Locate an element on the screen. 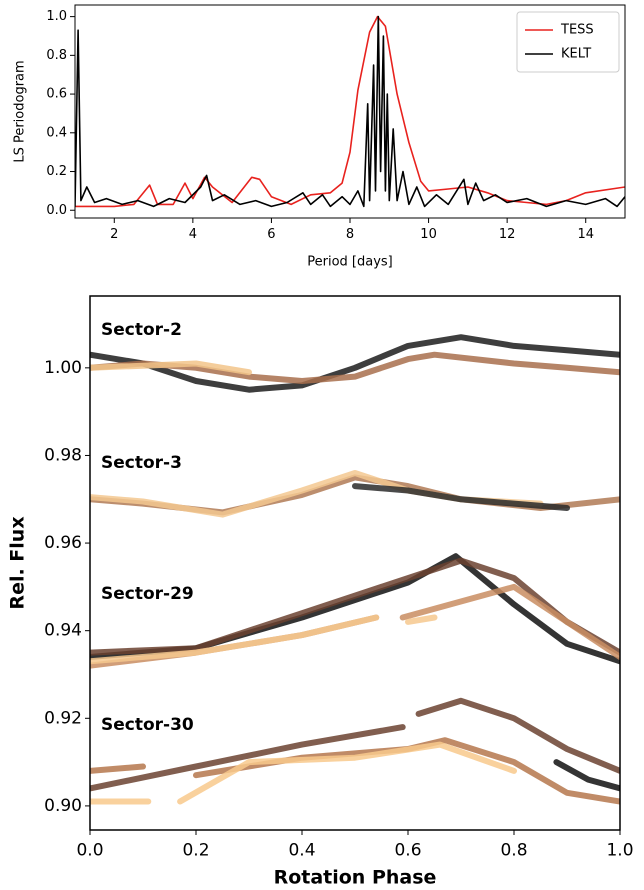  x-tick-label: 0.8 is located at coordinates (513, 850).